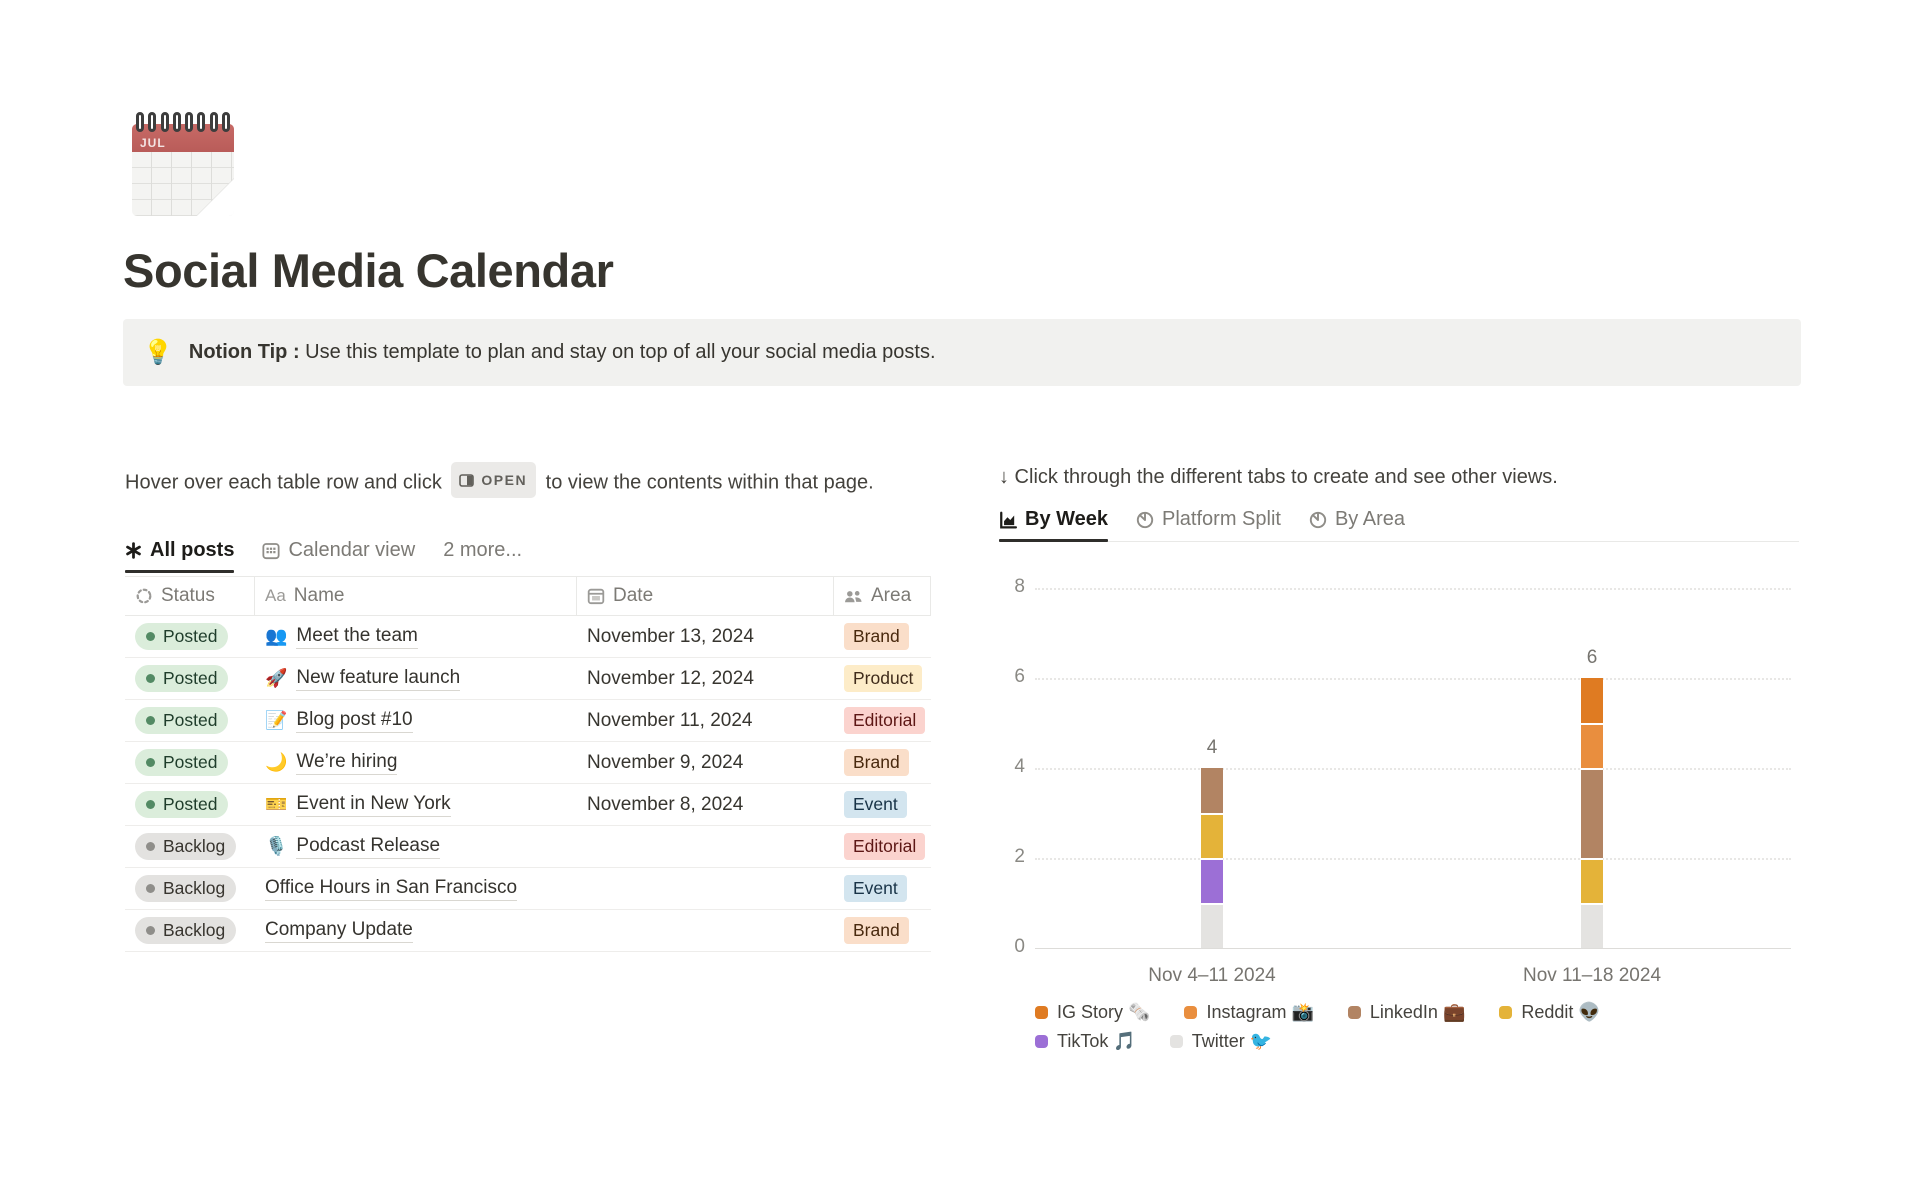  I want to click on column-header-label: Status, so click(188, 595).